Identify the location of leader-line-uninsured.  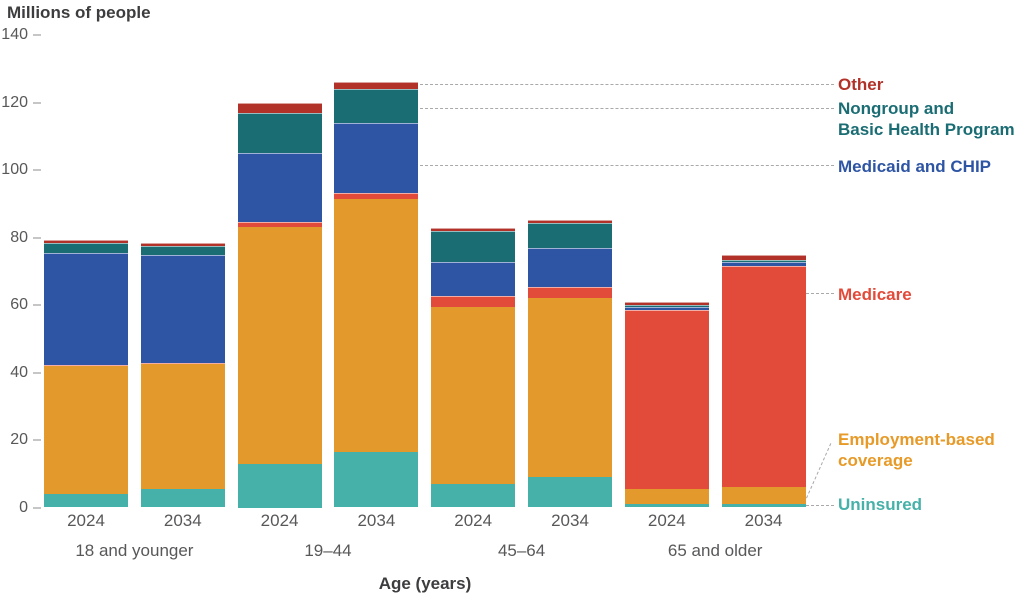
(820, 505).